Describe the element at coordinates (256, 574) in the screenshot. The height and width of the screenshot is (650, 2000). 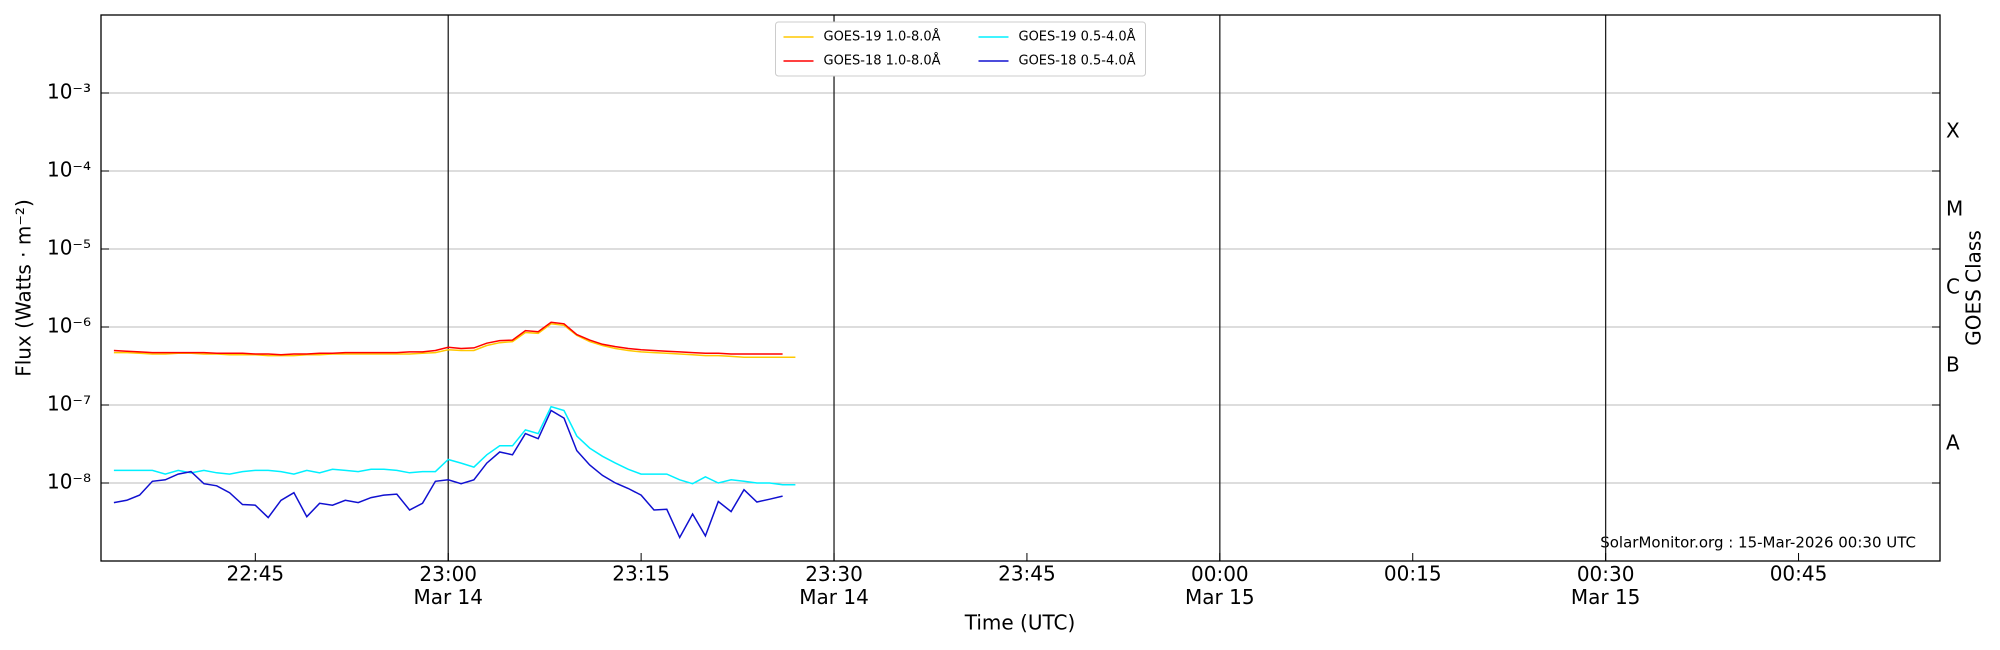
I see `x-tick-label: 22:45` at that location.